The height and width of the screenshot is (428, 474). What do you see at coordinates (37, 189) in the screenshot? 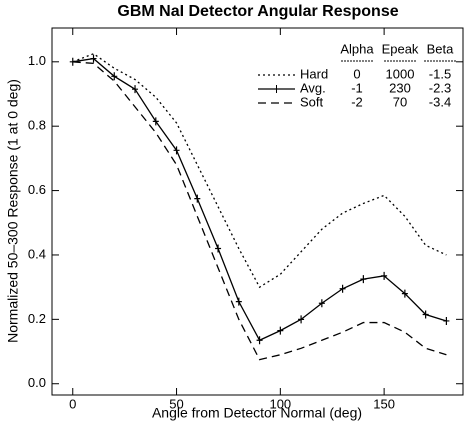
I see `y-tick-label: 0.6` at bounding box center [37, 189].